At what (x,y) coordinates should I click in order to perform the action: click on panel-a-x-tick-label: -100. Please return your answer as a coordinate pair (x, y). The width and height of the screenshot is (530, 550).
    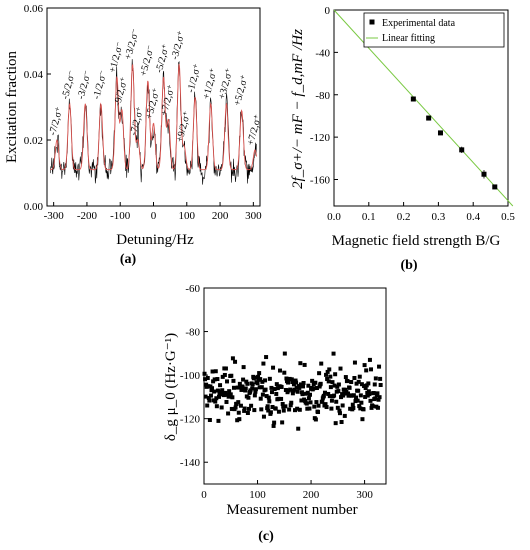
    Looking at the image, I should click on (120, 216).